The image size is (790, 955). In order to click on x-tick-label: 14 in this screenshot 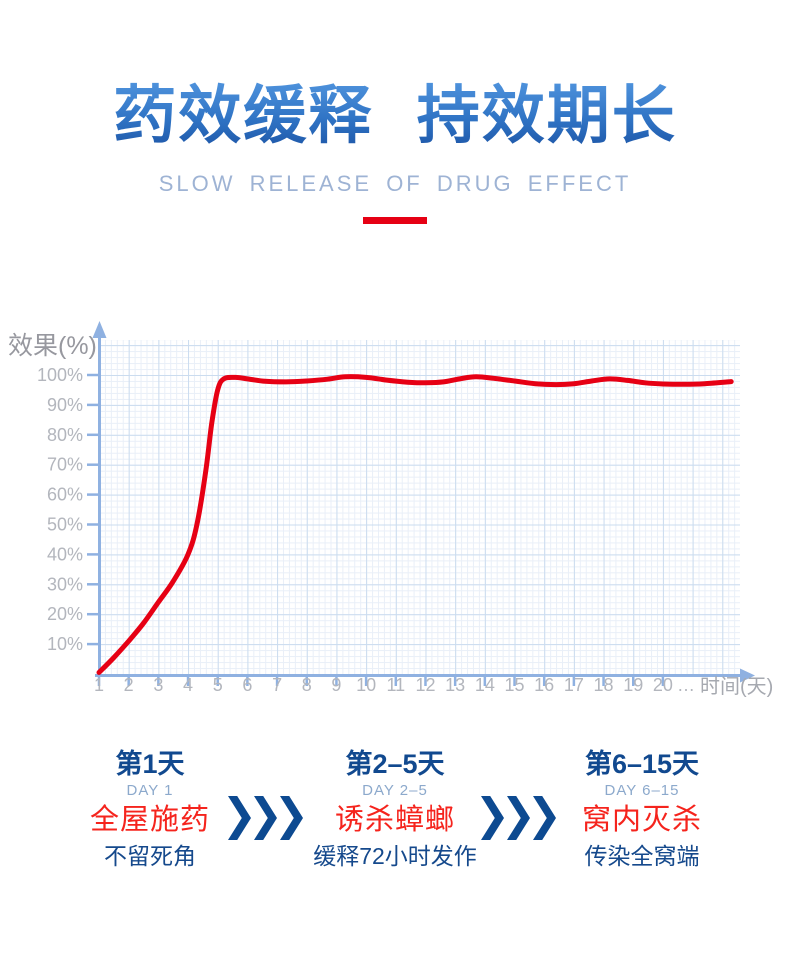, I will do `click(485, 685)`.